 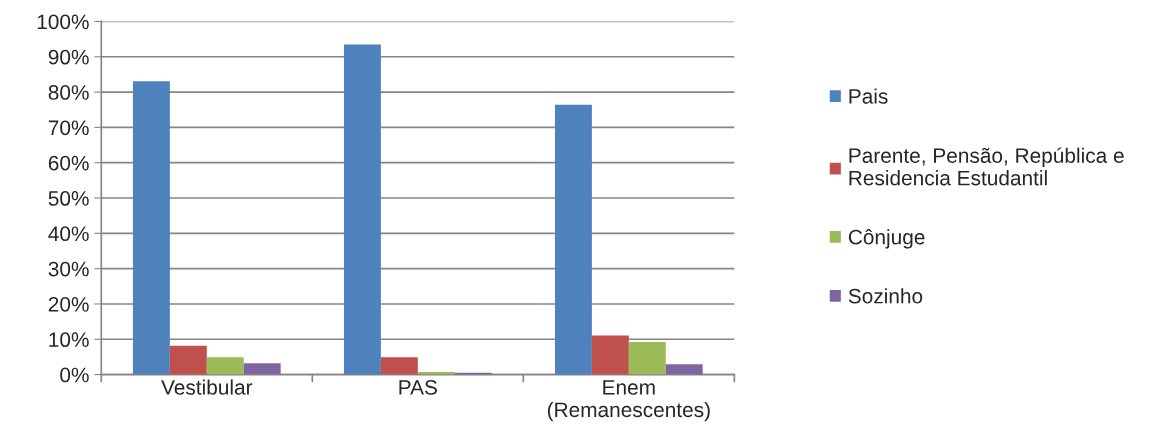 What do you see at coordinates (68, 57) in the screenshot?
I see `y-tick-label: 90%` at bounding box center [68, 57].